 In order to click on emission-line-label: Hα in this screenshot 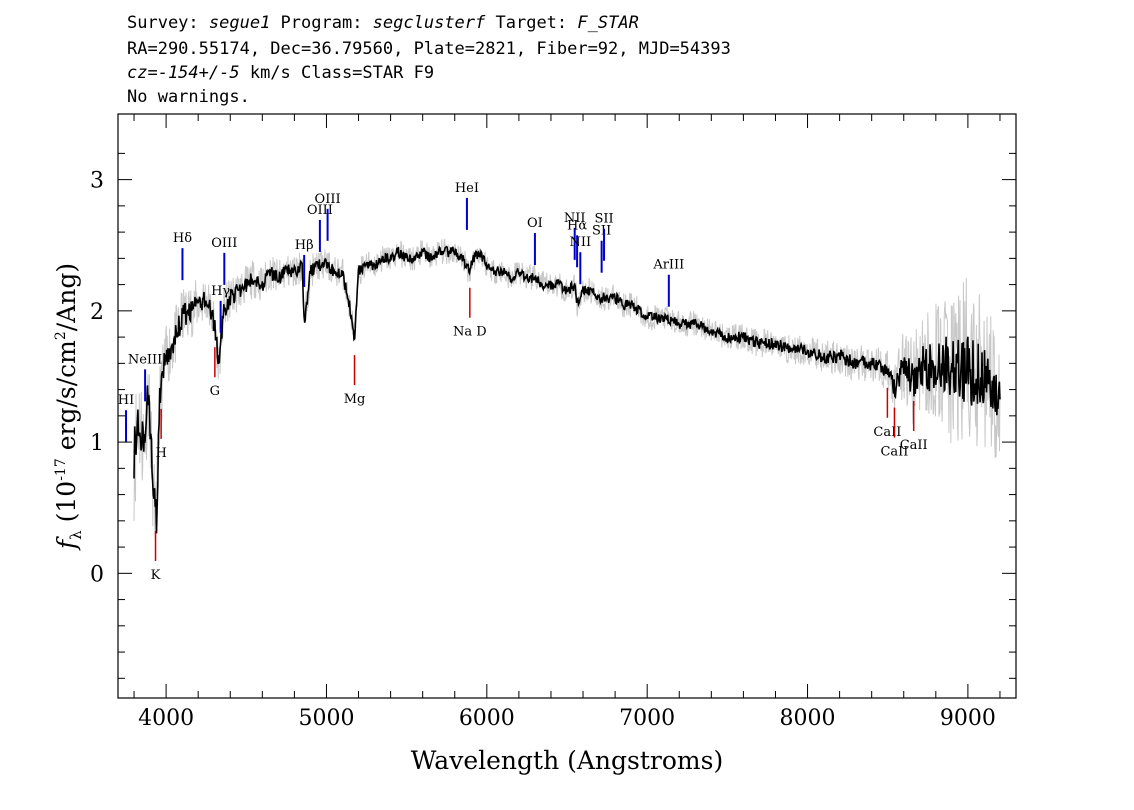, I will do `click(577, 225)`.